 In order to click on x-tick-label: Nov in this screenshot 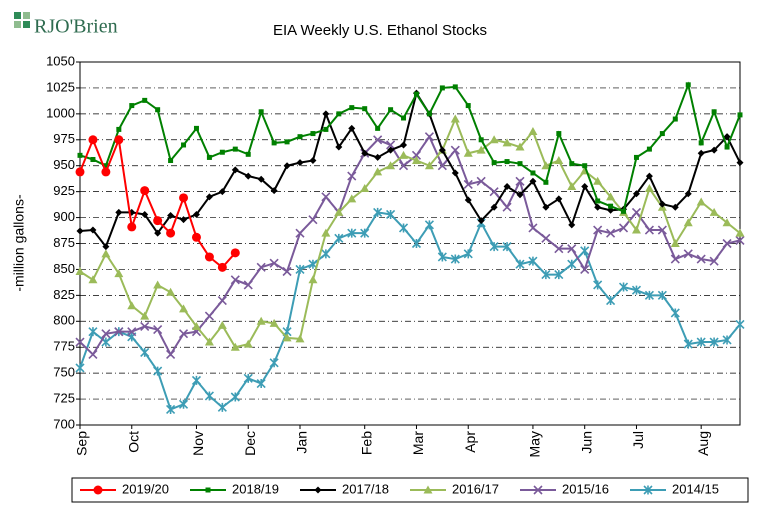, I will do `click(198, 443)`.